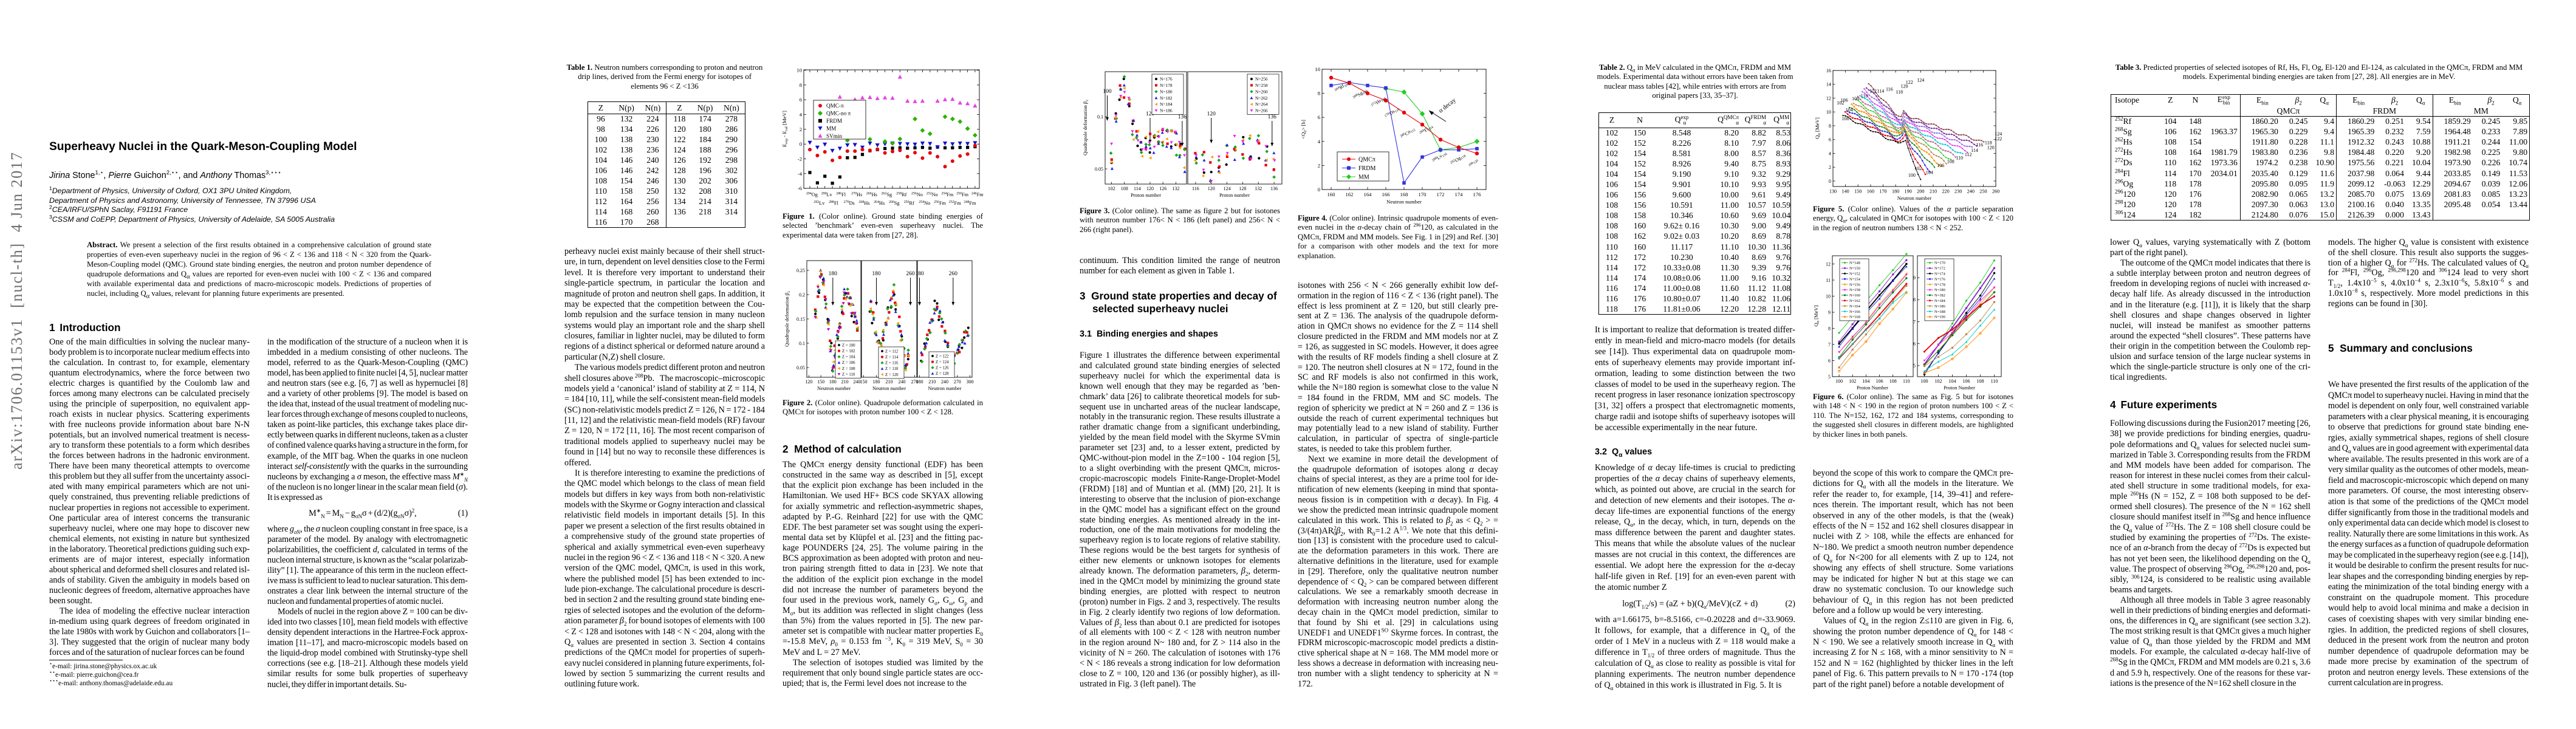  Describe the element at coordinates (948, 194) in the screenshot. I see `svg-text: 254Fm` at that location.